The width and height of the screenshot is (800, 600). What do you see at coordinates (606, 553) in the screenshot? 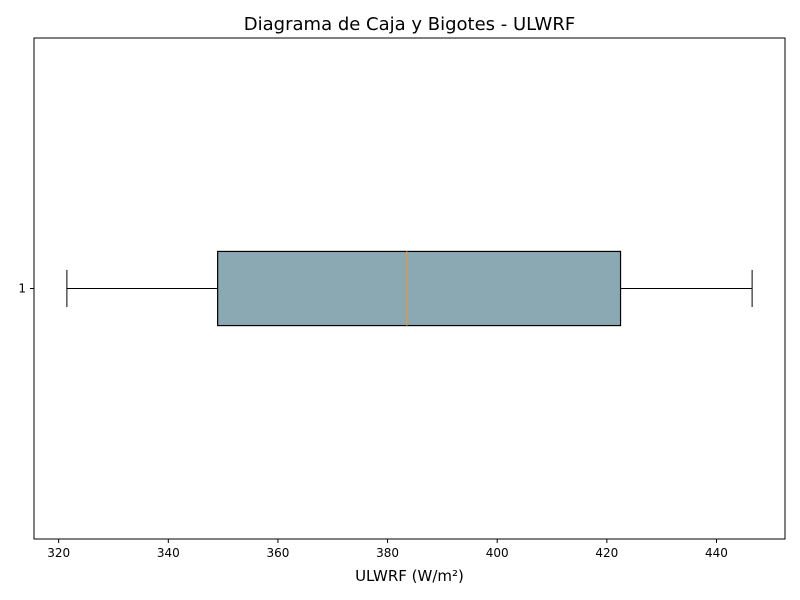
I see `x-tick-label: 420` at bounding box center [606, 553].